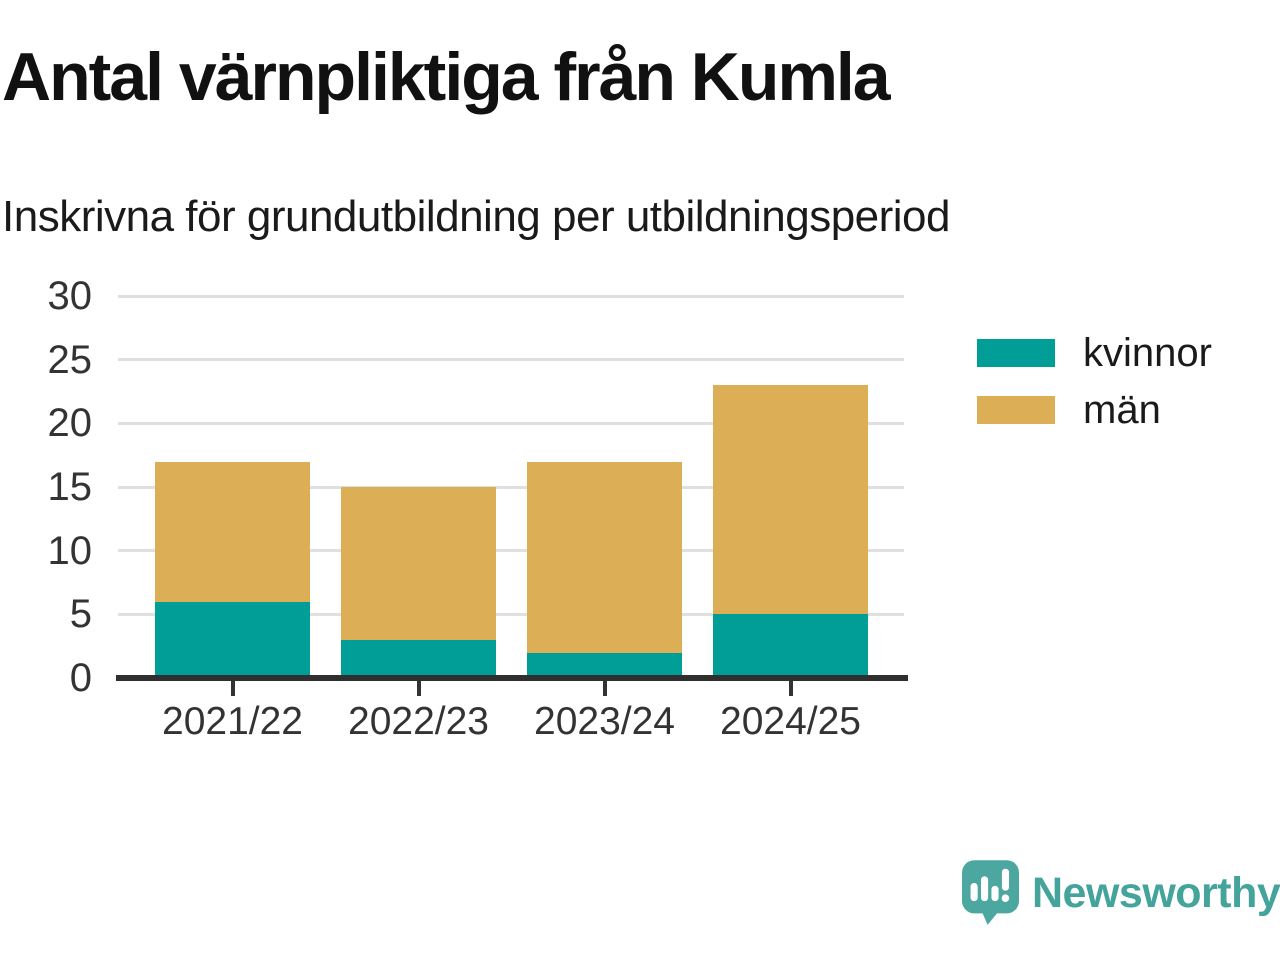 The height and width of the screenshot is (960, 1280). I want to click on branding: Newsworthy, so click(1121, 893).